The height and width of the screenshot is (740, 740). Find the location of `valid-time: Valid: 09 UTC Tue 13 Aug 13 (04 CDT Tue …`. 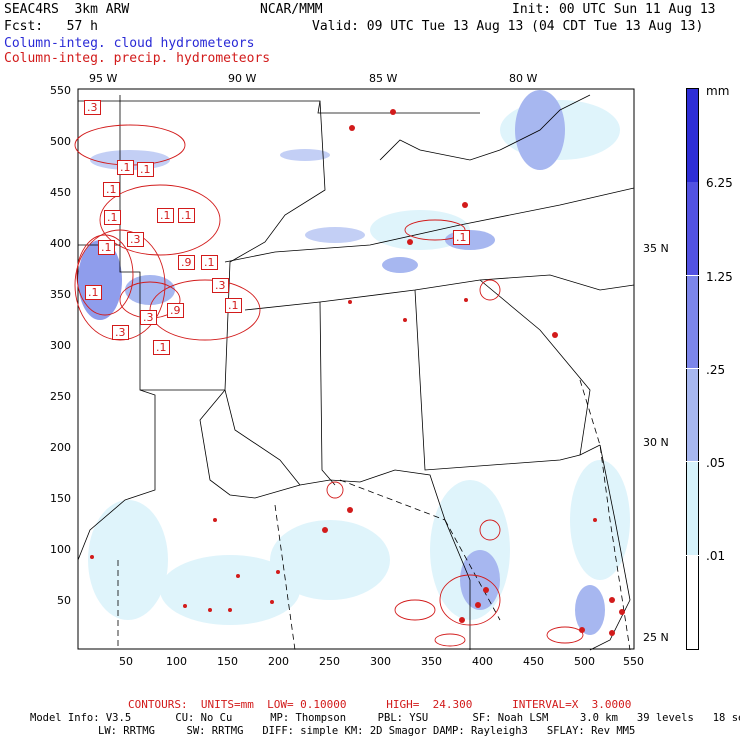

valid-time: Valid: 09 UTC Tue 13 Aug 13 (04 CDT Tue … is located at coordinates (508, 26).